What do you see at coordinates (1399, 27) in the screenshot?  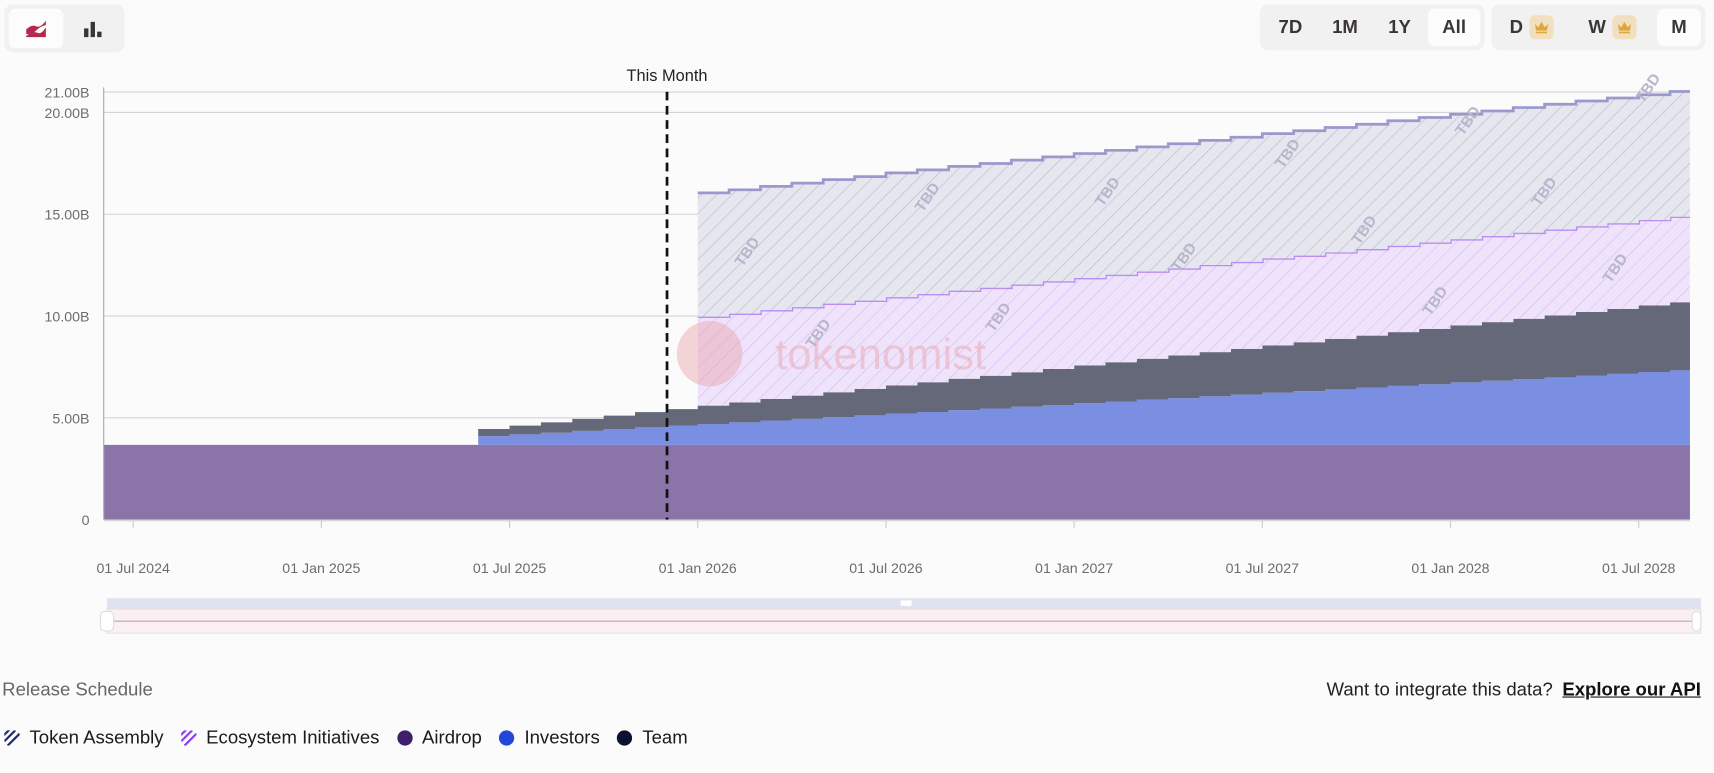 I see `range-1y-button: 1Y` at bounding box center [1399, 27].